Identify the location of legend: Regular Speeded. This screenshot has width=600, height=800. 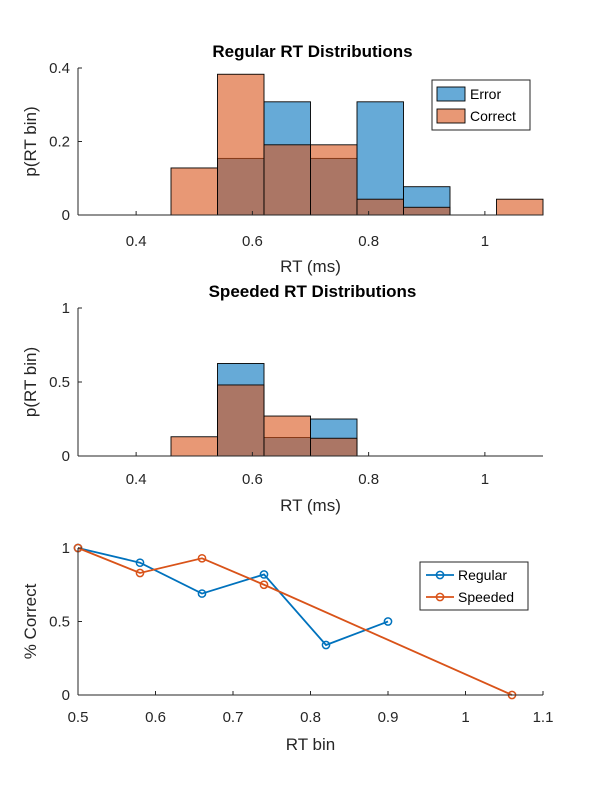
(474, 586).